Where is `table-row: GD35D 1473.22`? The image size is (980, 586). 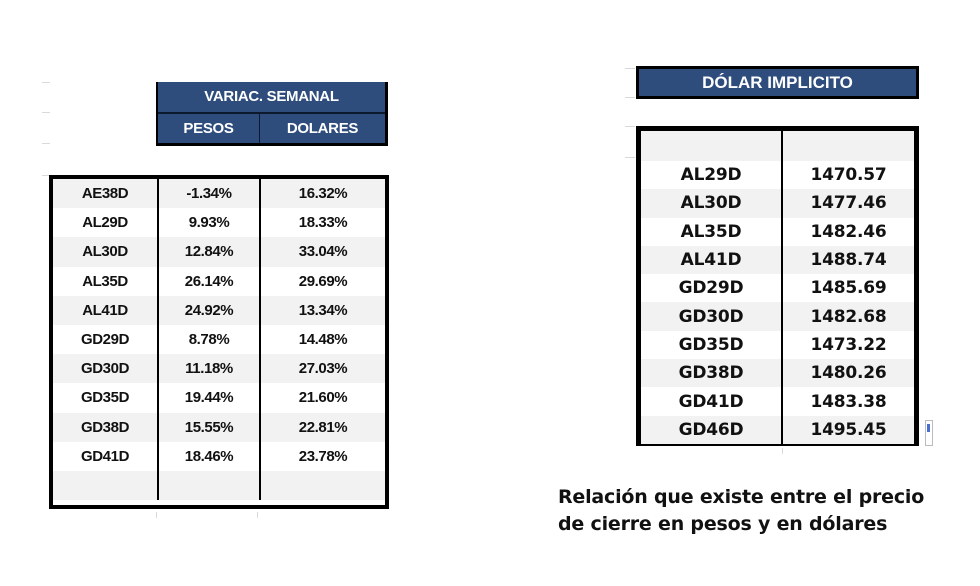
table-row: GD35D 1473.22 is located at coordinates (777, 345).